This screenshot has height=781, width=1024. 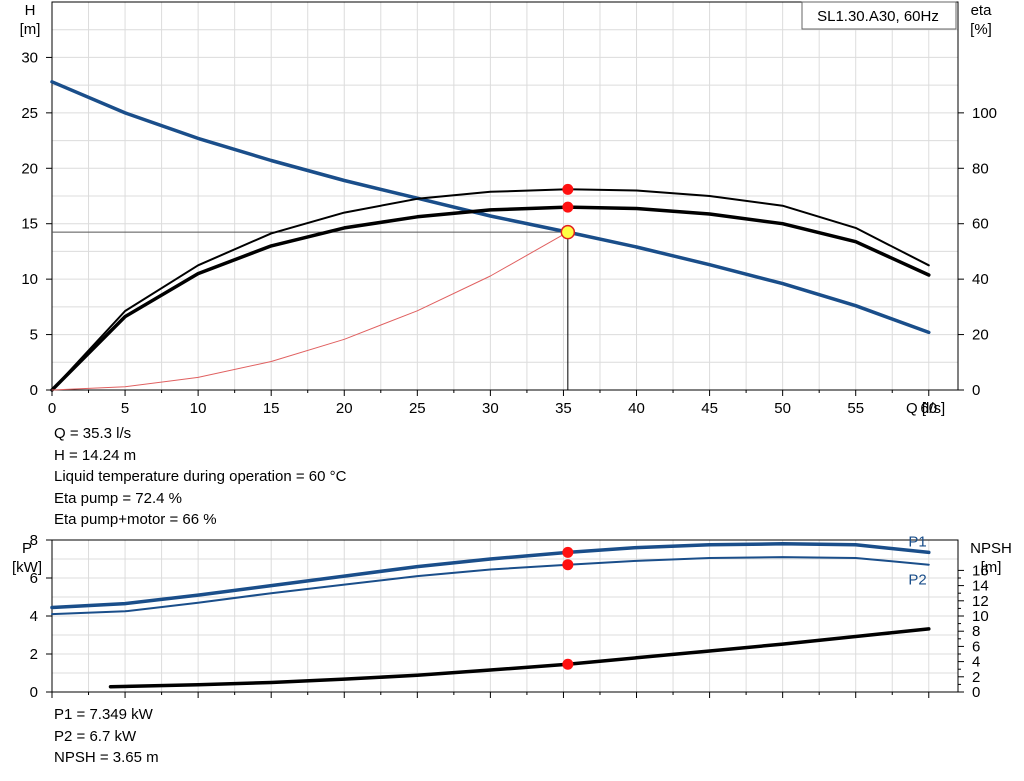 What do you see at coordinates (855, 408) in the screenshot?
I see `x-tick-label: 55` at bounding box center [855, 408].